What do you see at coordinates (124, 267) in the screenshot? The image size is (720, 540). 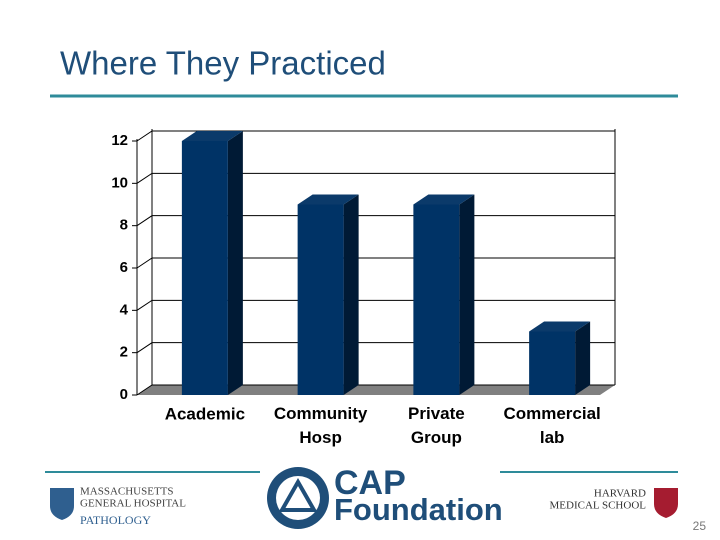 I see `y-tick-label: 6` at bounding box center [124, 267].